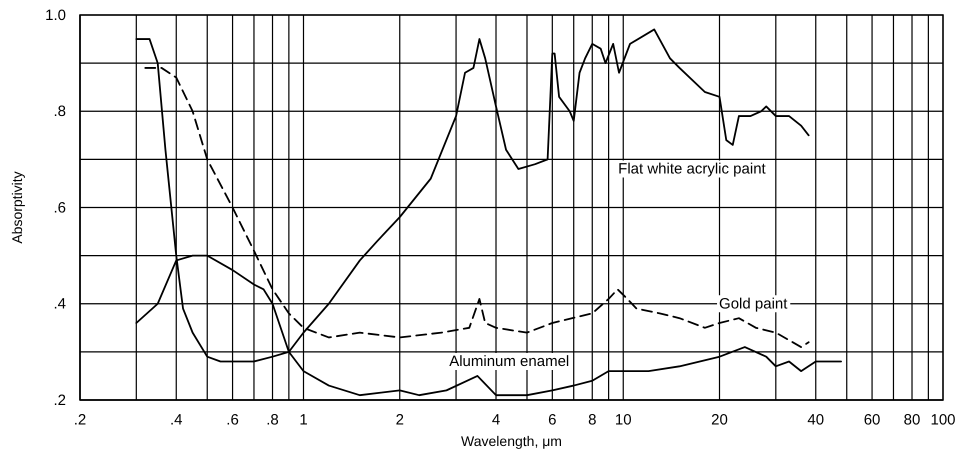  I want to click on x-tick-label: 8, so click(592, 420).